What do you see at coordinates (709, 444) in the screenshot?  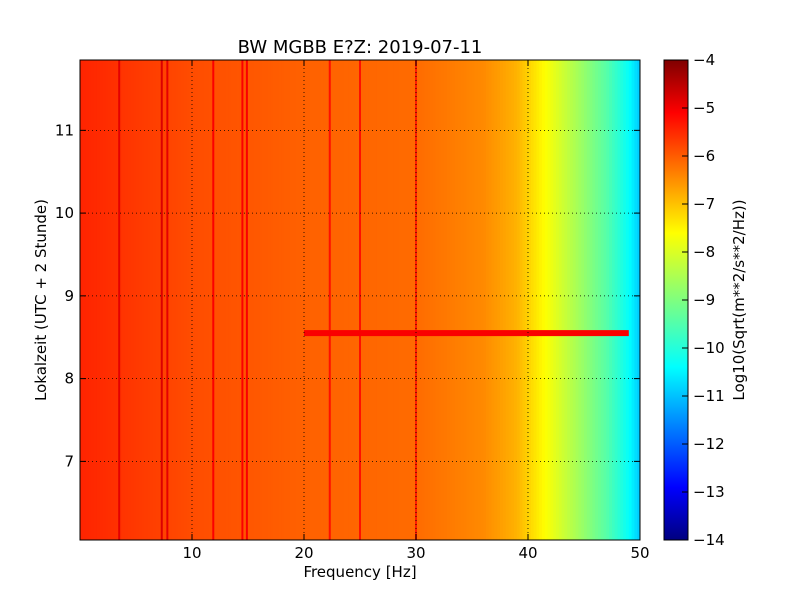 I see `colorbar-tick-label: −12` at bounding box center [709, 444].